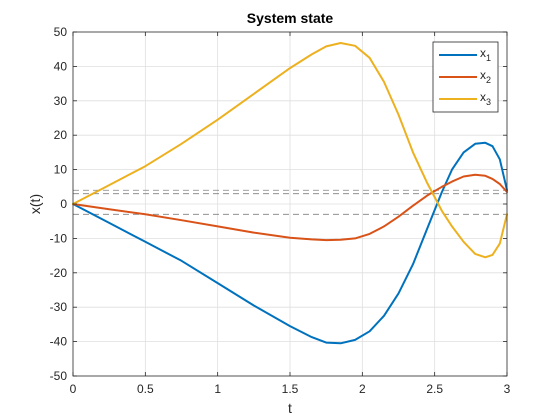  I want to click on y-tick-label: -40, so click(59, 342).